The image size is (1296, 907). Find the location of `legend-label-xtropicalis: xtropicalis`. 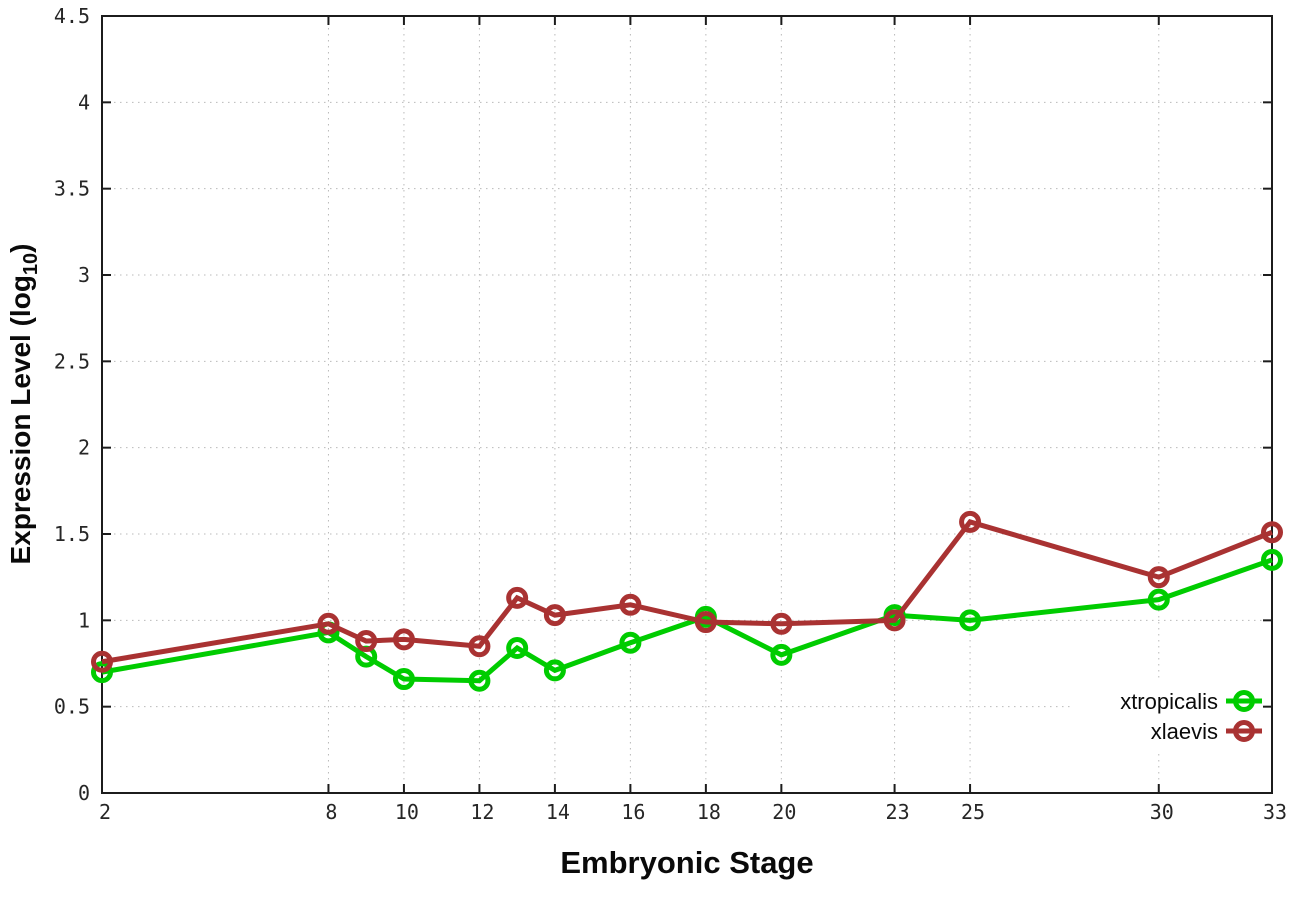

legend-label-xtropicalis: xtropicalis is located at coordinates (1169, 701).